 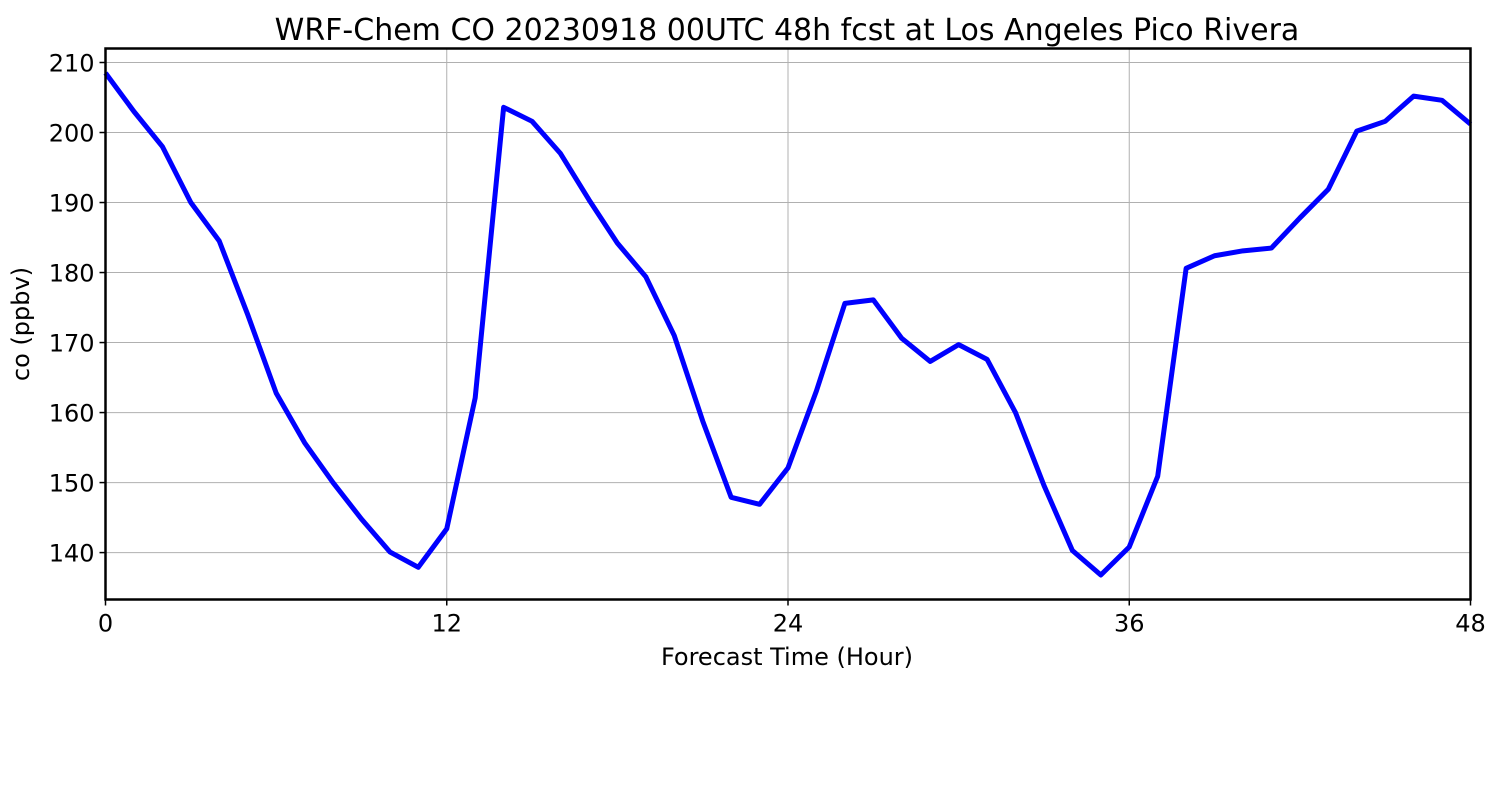 I want to click on x-tick-label: 36, so click(x=1129, y=624).